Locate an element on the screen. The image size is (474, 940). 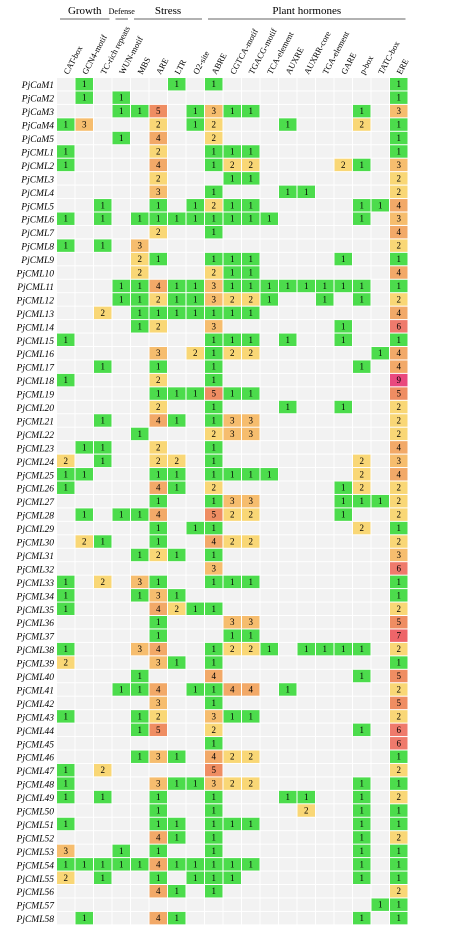
cell-value: 3 is located at coordinates (251, 434).